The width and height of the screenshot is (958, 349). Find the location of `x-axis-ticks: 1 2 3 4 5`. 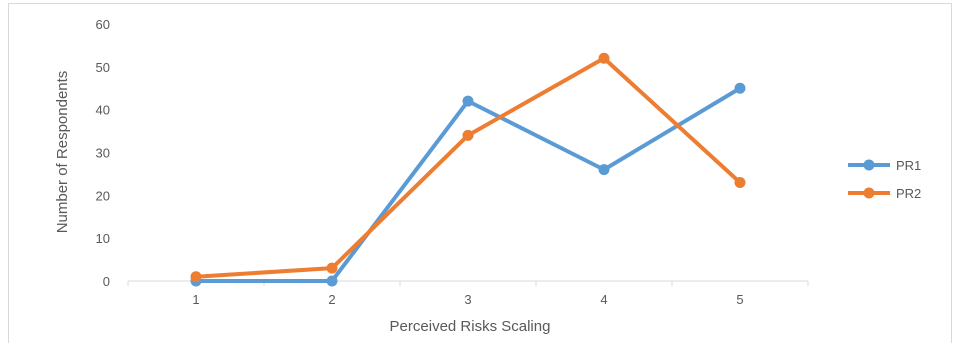

x-axis-ticks: 1 2 3 4 5 is located at coordinates (468, 294).